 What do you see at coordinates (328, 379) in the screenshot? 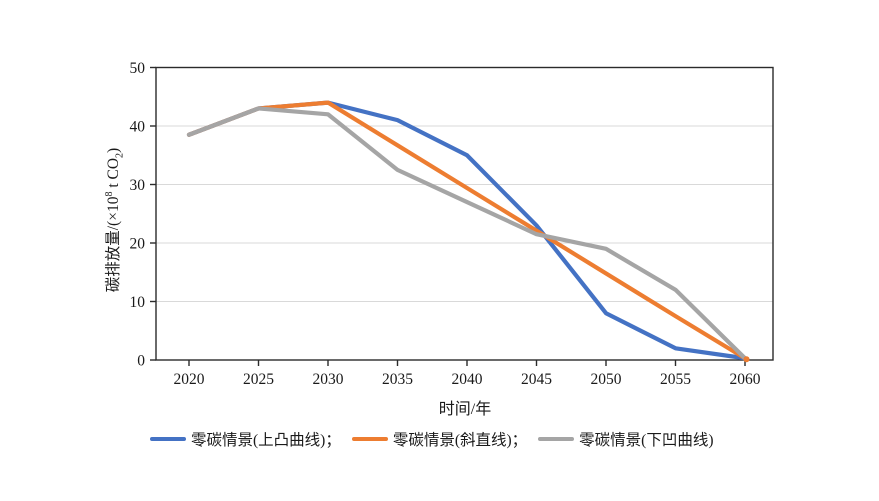
I see `svg-text: 2030` at bounding box center [328, 379].